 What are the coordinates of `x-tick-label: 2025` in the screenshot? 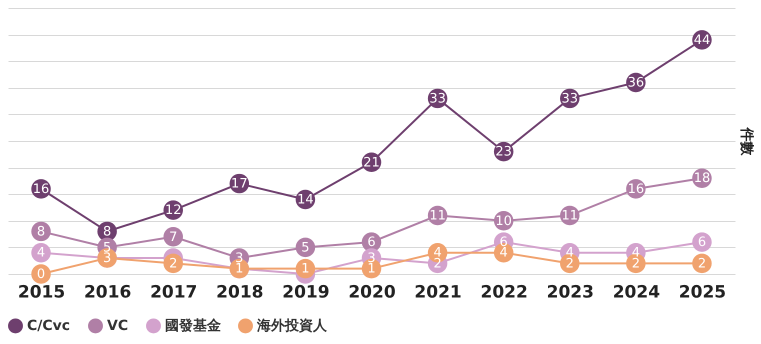 It's located at (702, 292).